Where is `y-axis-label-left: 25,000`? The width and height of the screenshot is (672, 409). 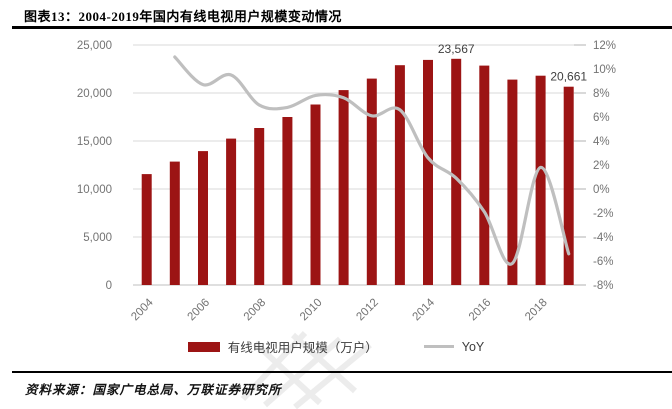 y-axis-label-left: 25,000 is located at coordinates (94, 46).